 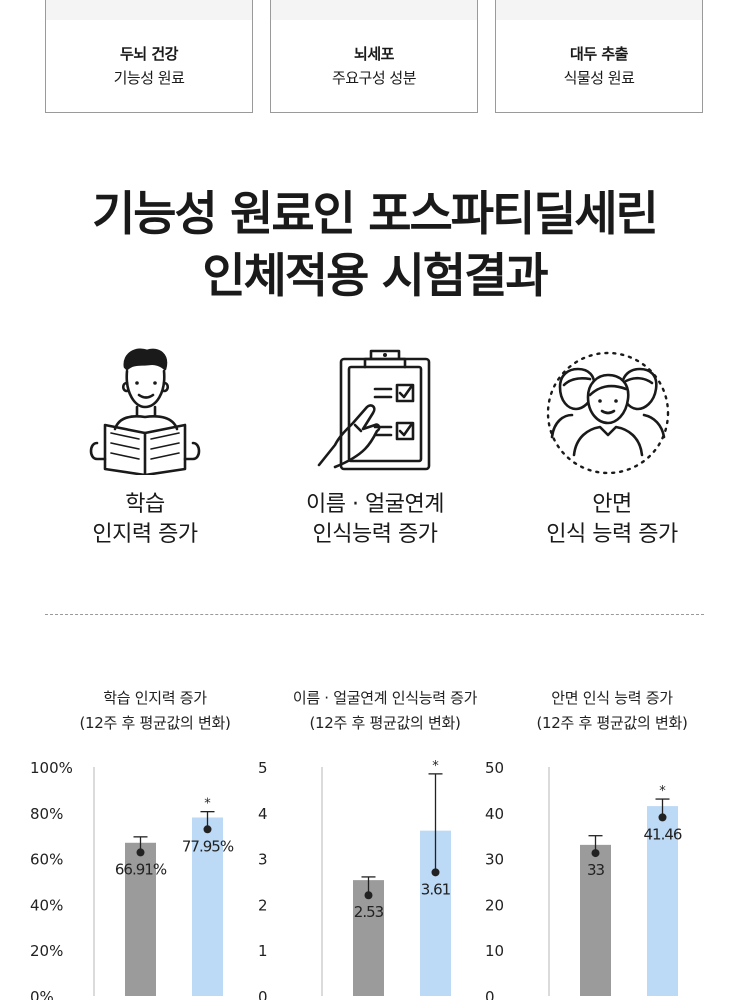 I want to click on chart-learning-cognition: 100% 80% 60% 40% 20% 0% 66.91% 77.95% *, so click(x=132, y=879).